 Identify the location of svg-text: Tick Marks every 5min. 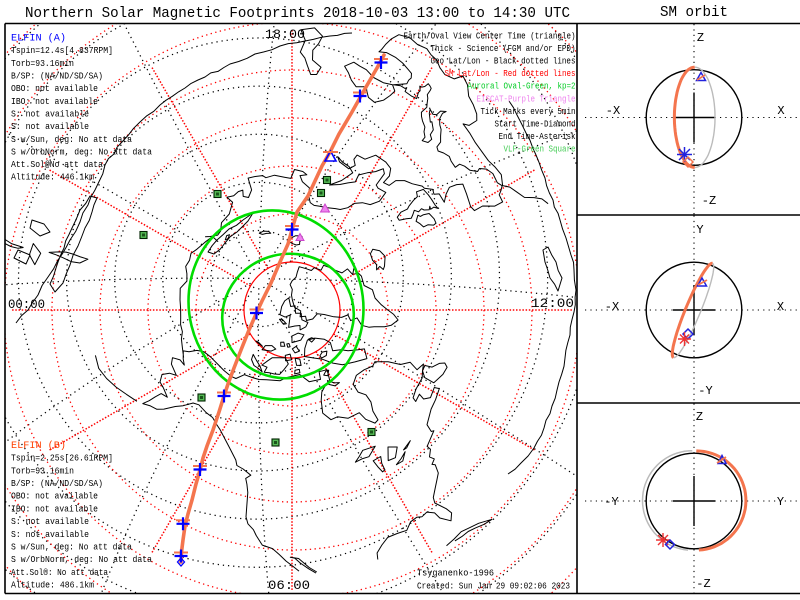
(528, 111).